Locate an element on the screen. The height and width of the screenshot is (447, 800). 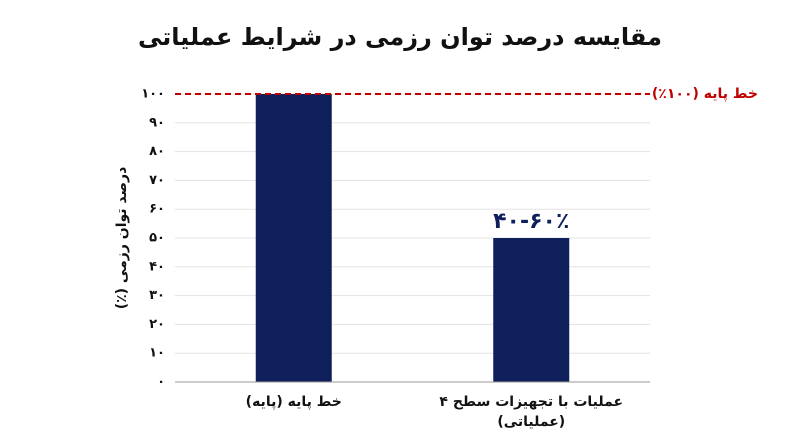
y-tick-label: ۷۰ is located at coordinates (157, 180).